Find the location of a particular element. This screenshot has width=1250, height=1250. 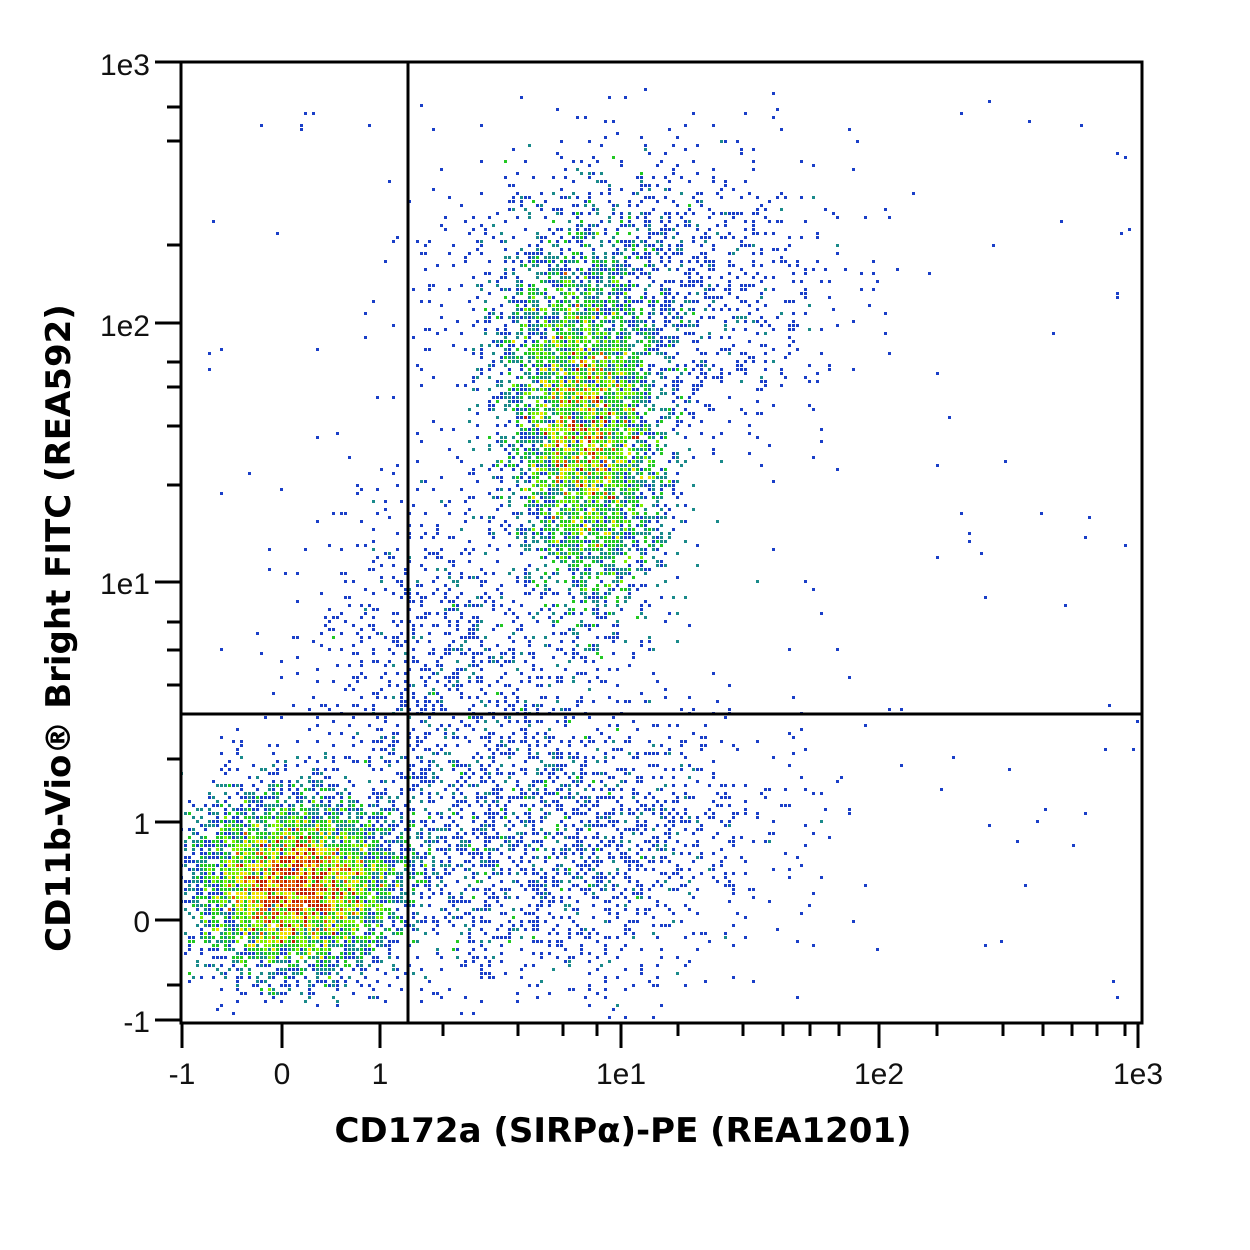

x-tick-label: 1e1 is located at coordinates (621, 1074).